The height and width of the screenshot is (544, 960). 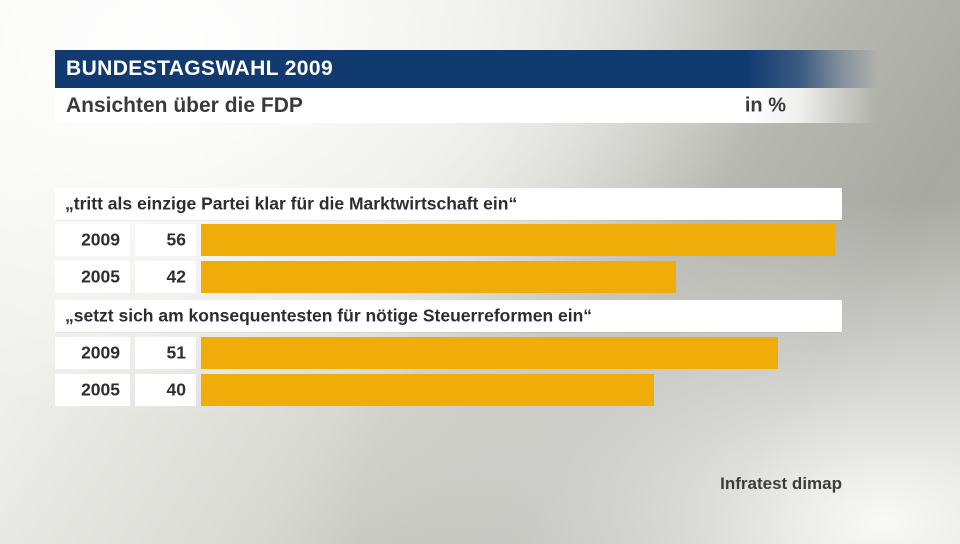 I want to click on row-value-box: 51, so click(x=165, y=353).